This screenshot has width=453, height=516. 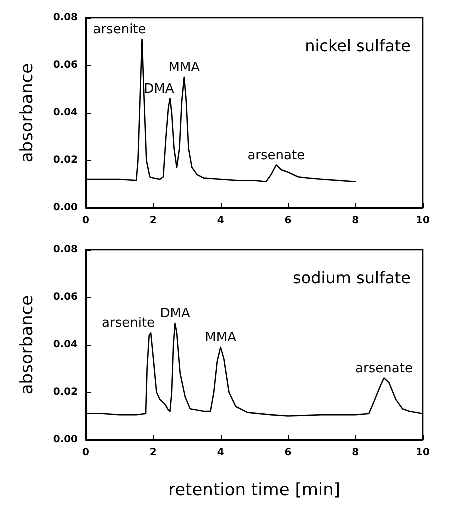 I want to click on annotation: nickel sulfate, so click(x=358, y=46).